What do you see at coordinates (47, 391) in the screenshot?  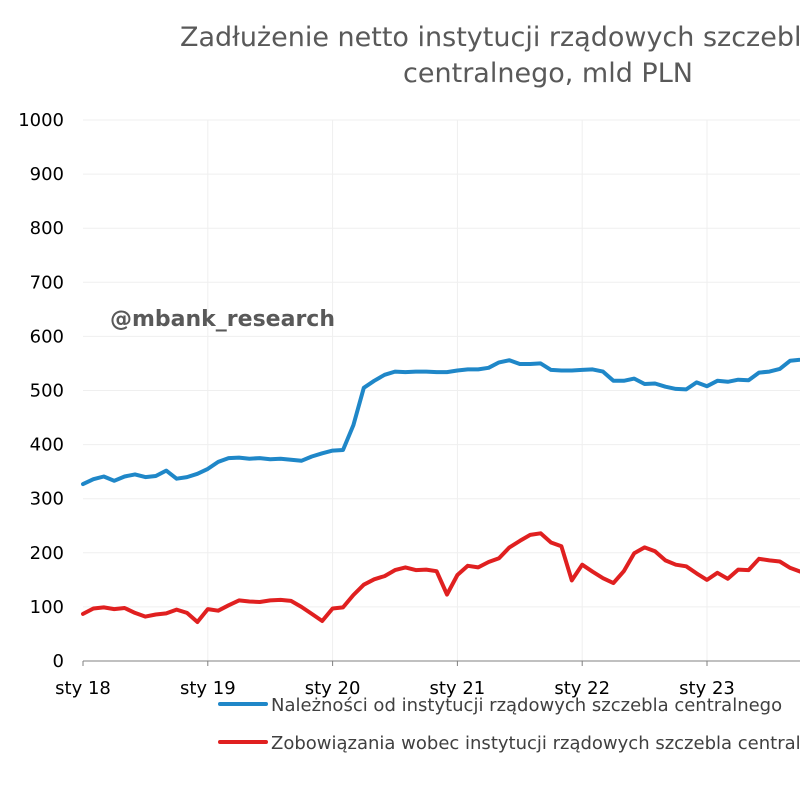 I see `y-tick-label: 500` at bounding box center [47, 391].